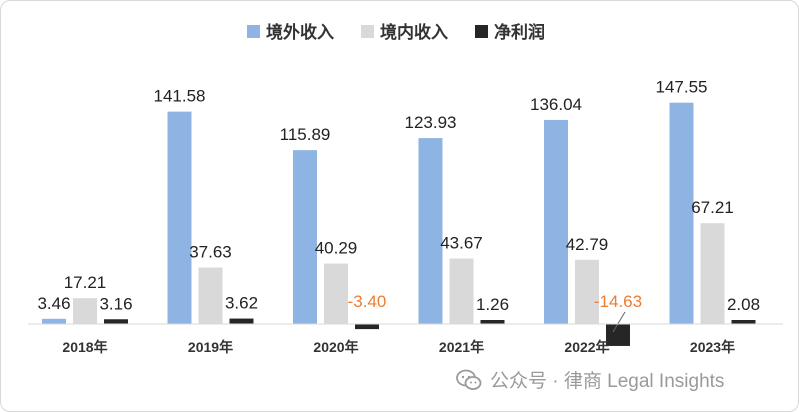  What do you see at coordinates (53, 303) in the screenshot?
I see `value-label-1-2018年: 3.46` at bounding box center [53, 303].